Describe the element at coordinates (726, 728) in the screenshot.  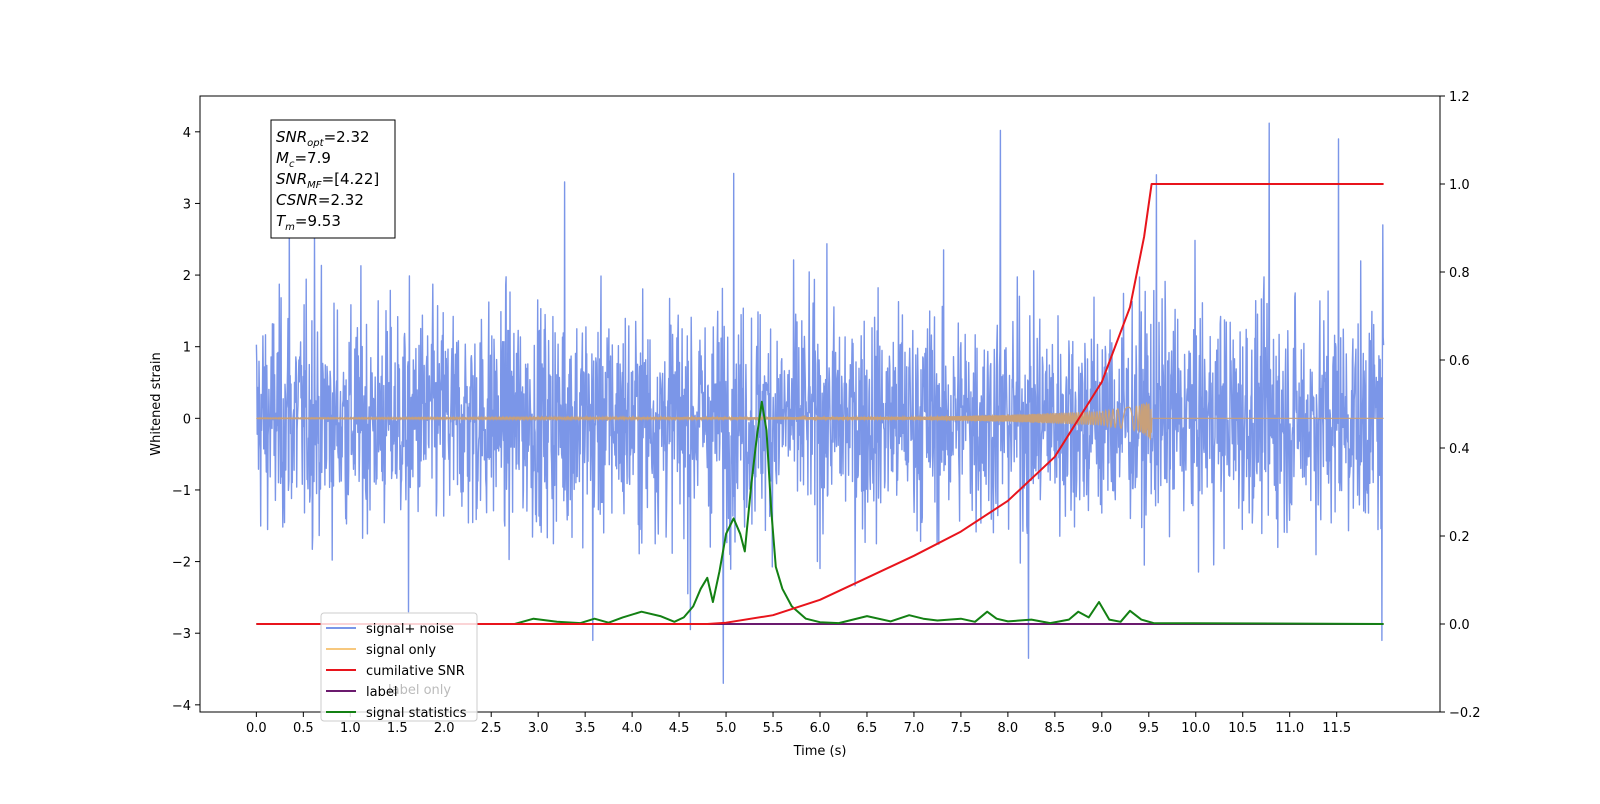
I see `x-tick-label: 5.0` at that location.